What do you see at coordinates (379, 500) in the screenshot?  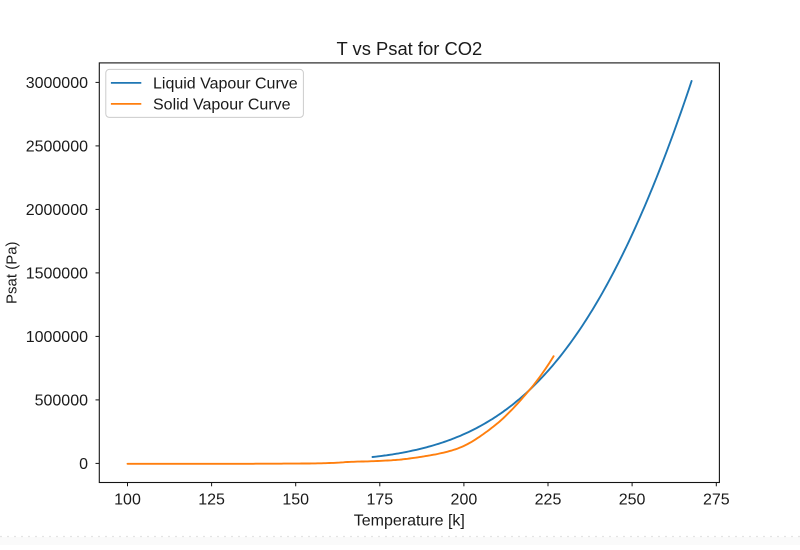 I see `svg-text: 175` at bounding box center [379, 500].